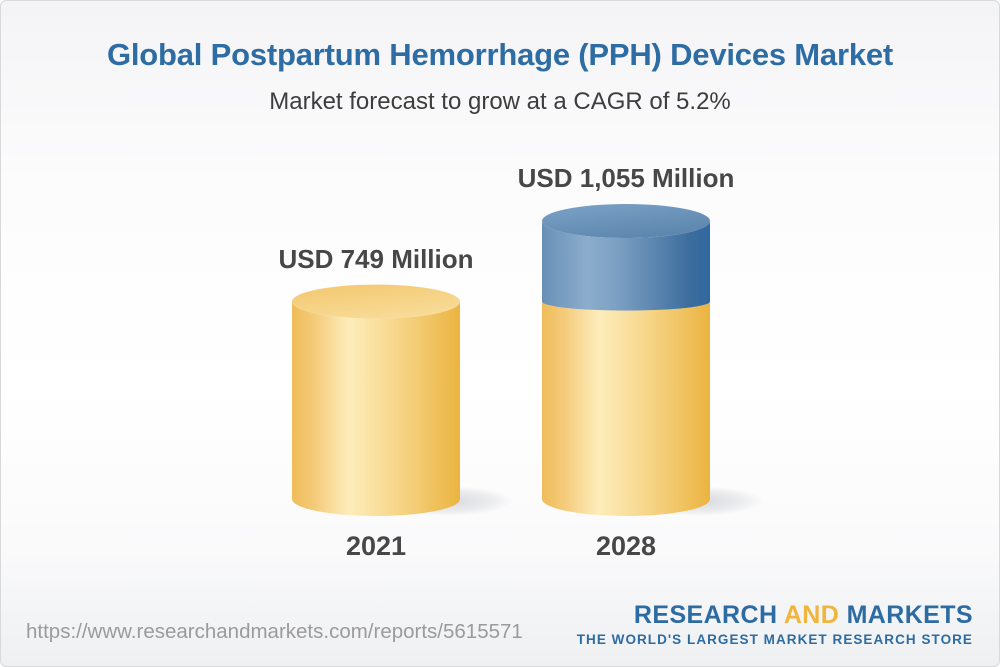 The height and width of the screenshot is (667, 1000). Describe the element at coordinates (626, 178) in the screenshot. I see `bar-value-label: USD 1,055 Million` at that location.